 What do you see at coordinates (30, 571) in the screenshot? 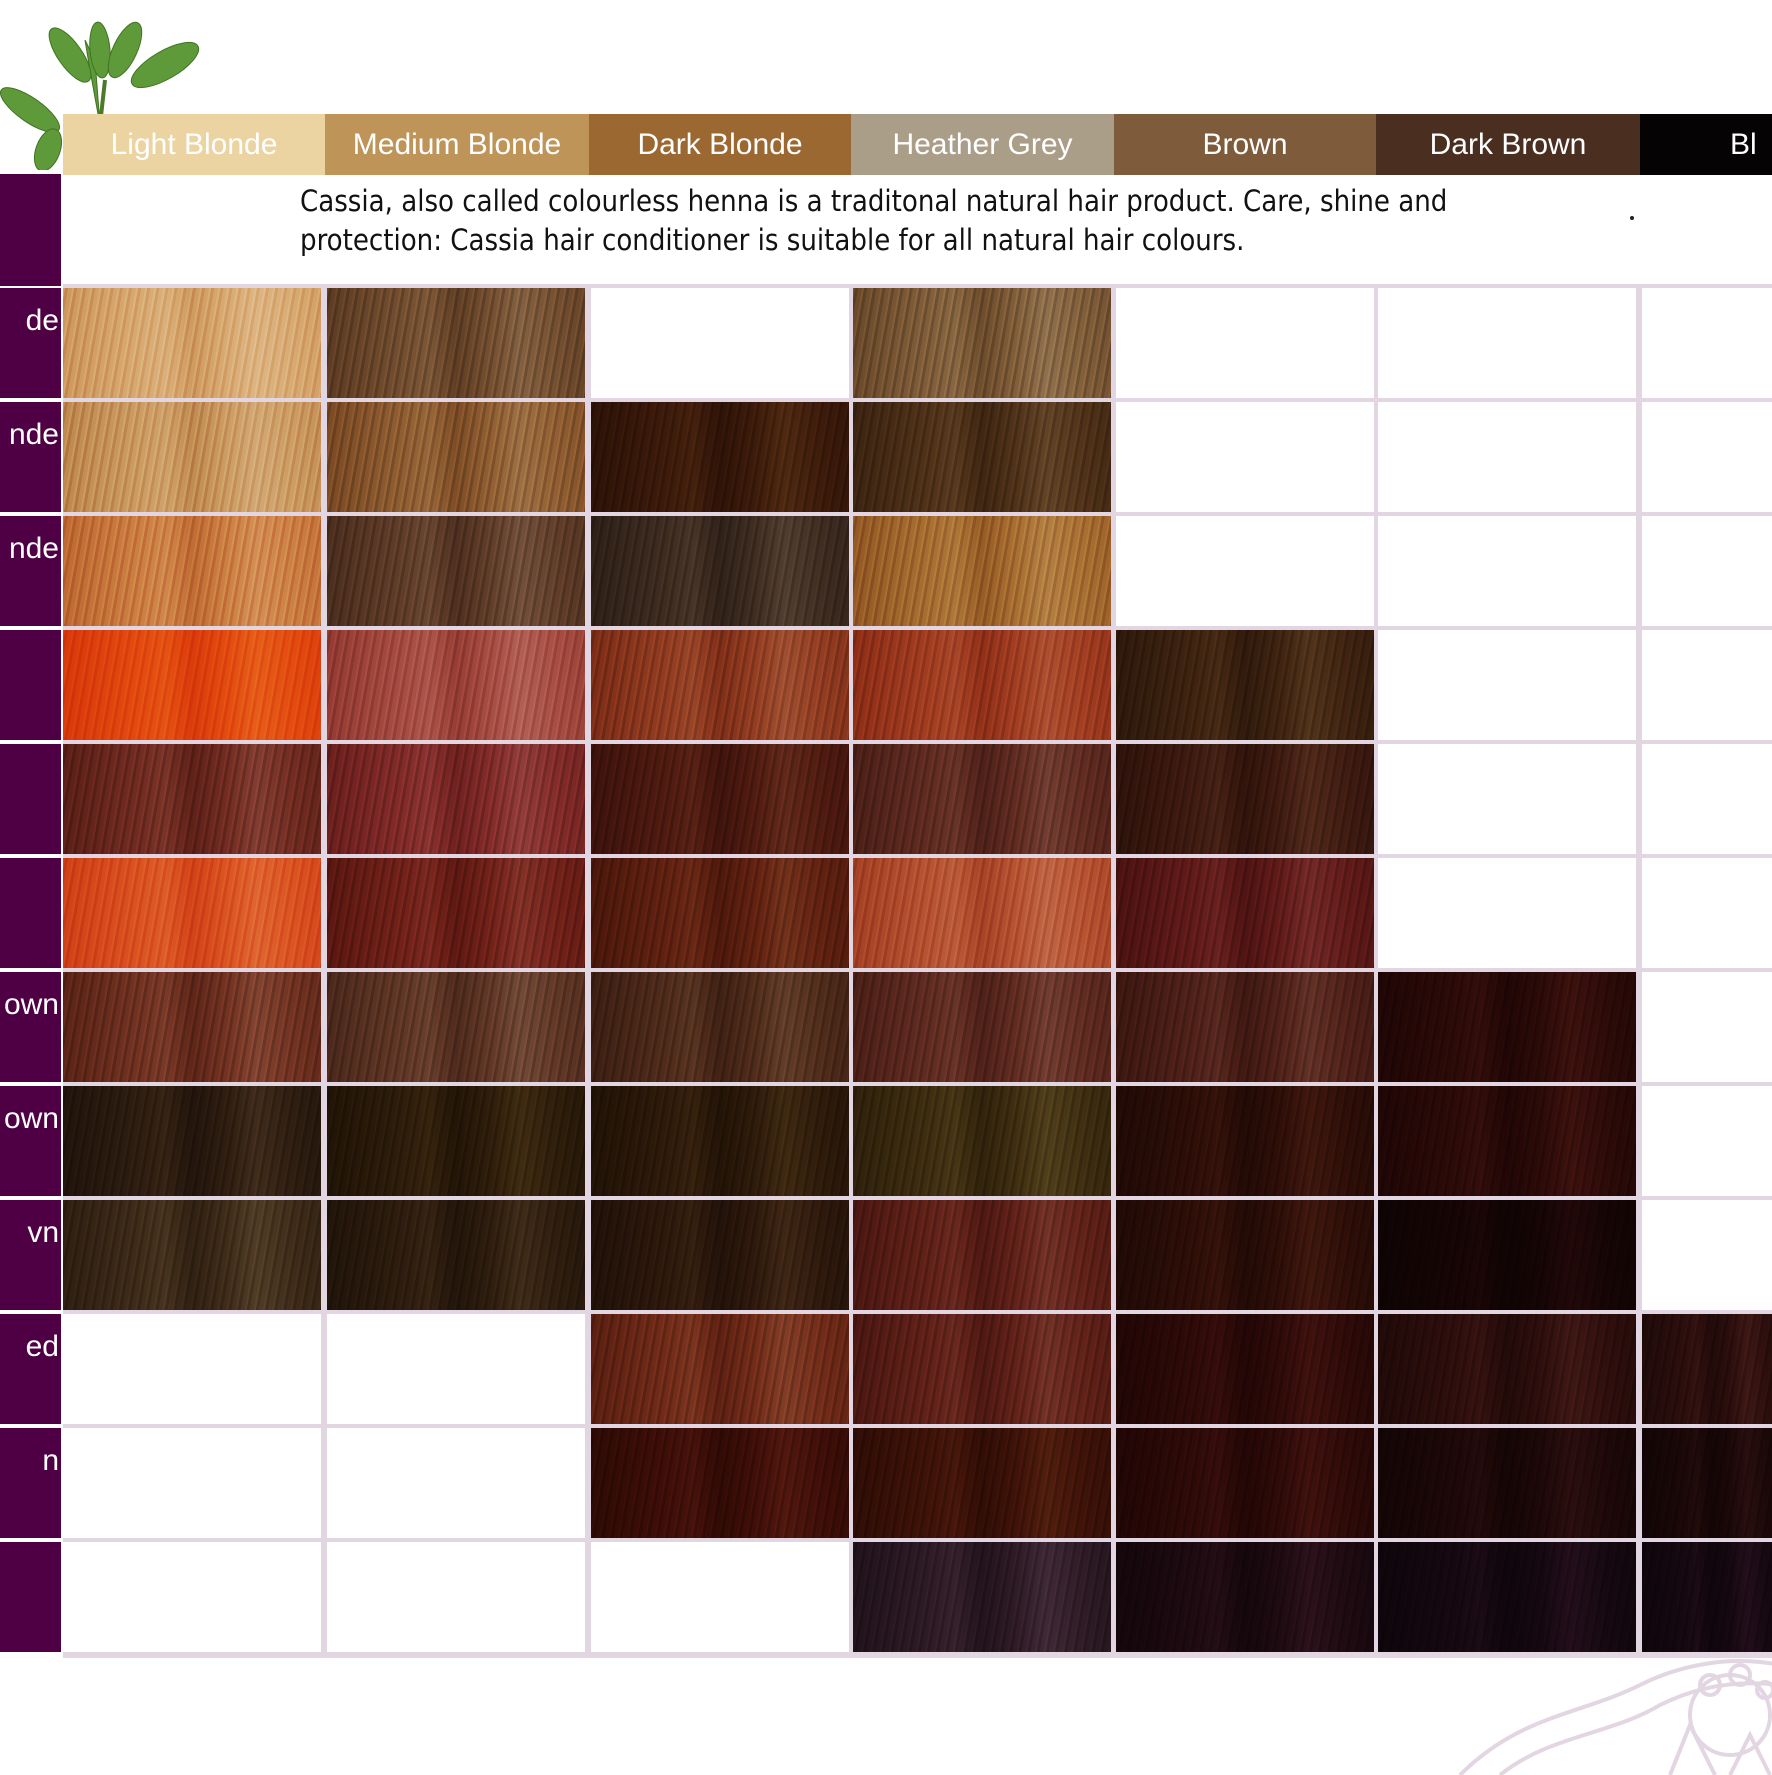
I see `row-label: nde` at bounding box center [30, 571].